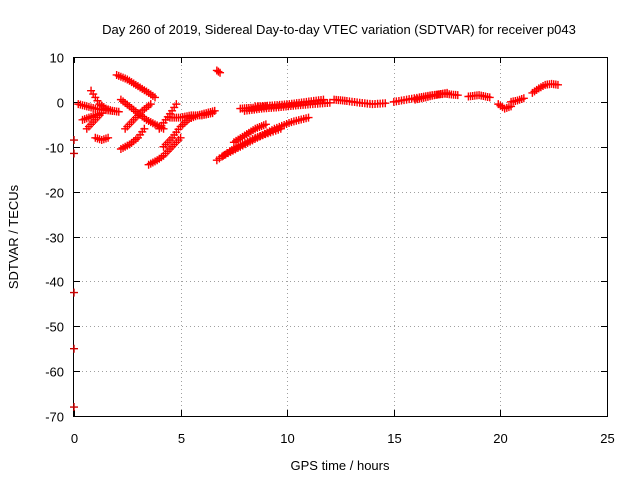 The image size is (640, 480). I want to click on y-tick-label: 0, so click(60, 103).